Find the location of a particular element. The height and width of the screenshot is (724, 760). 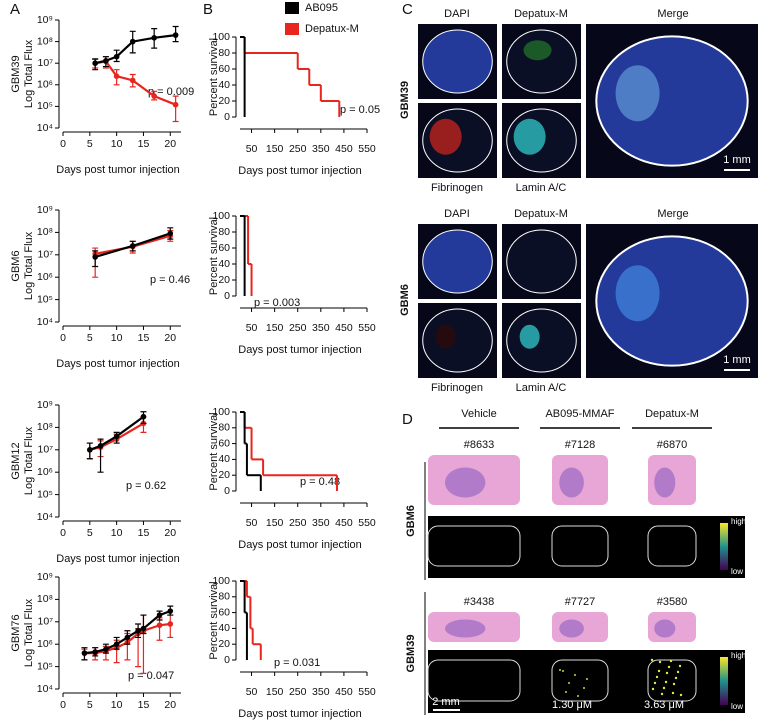

tile-label: Lamin A/C is located at coordinates (541, 188).